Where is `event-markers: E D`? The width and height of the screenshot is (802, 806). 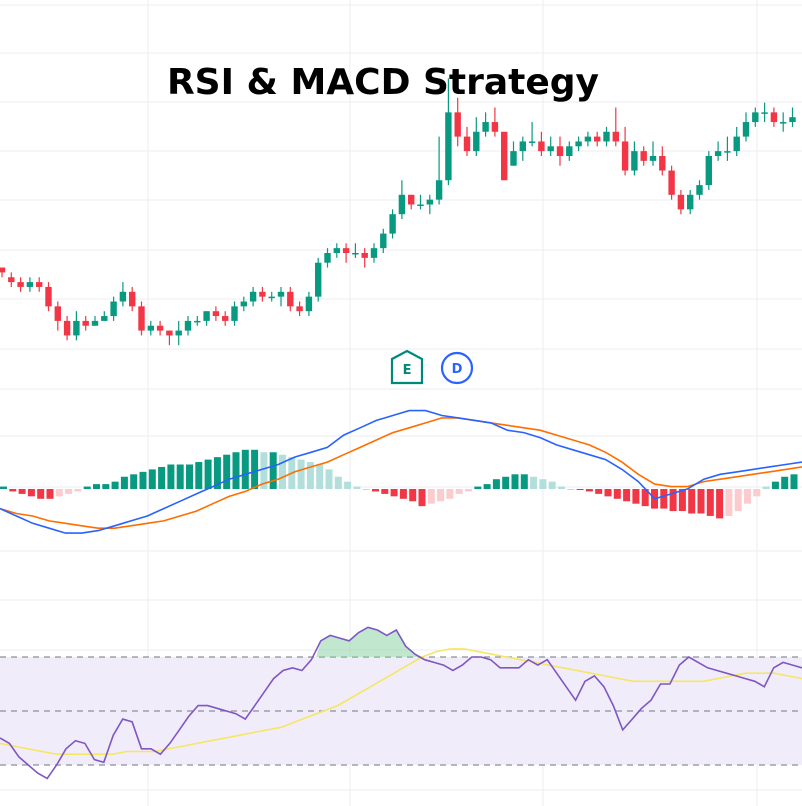
event-markers: E D is located at coordinates (432, 367).